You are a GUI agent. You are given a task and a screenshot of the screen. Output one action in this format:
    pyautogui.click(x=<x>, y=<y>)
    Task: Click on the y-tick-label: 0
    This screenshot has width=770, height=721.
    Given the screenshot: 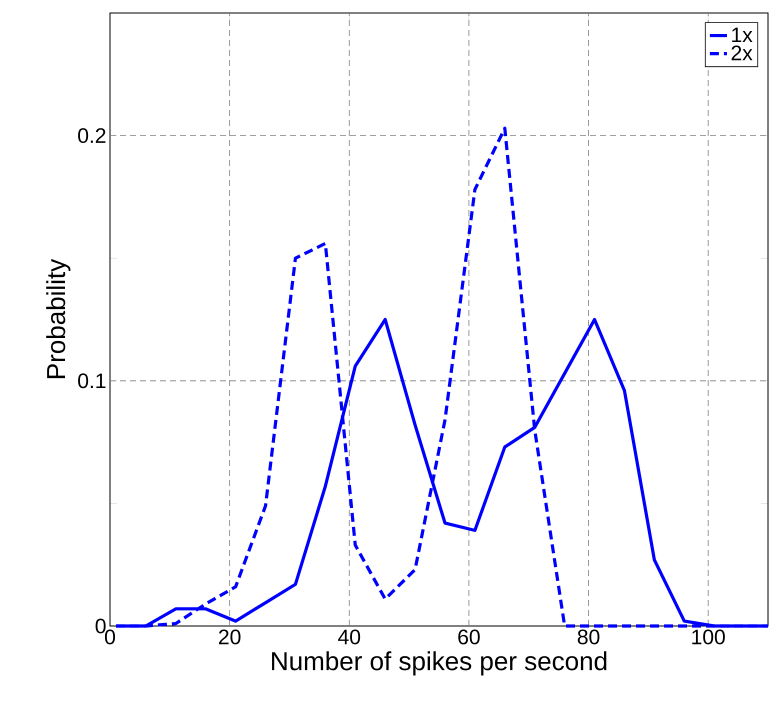 What is the action you would take?
    pyautogui.click(x=101, y=626)
    